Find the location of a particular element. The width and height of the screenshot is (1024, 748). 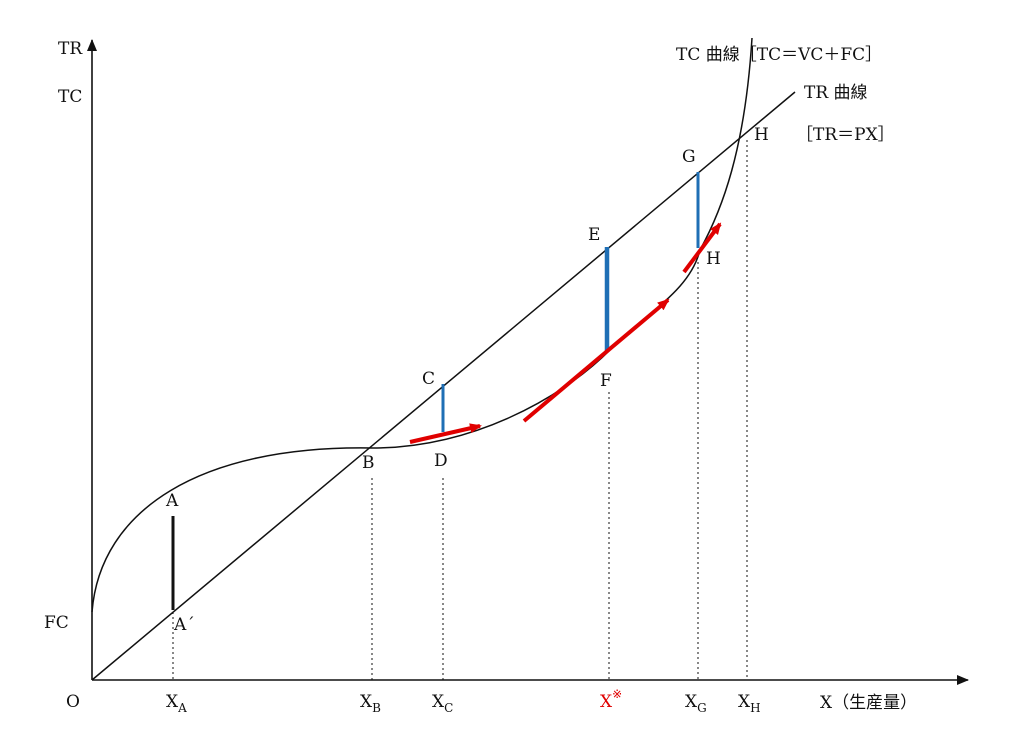

tangent-arrow-h is located at coordinates (702, 248).